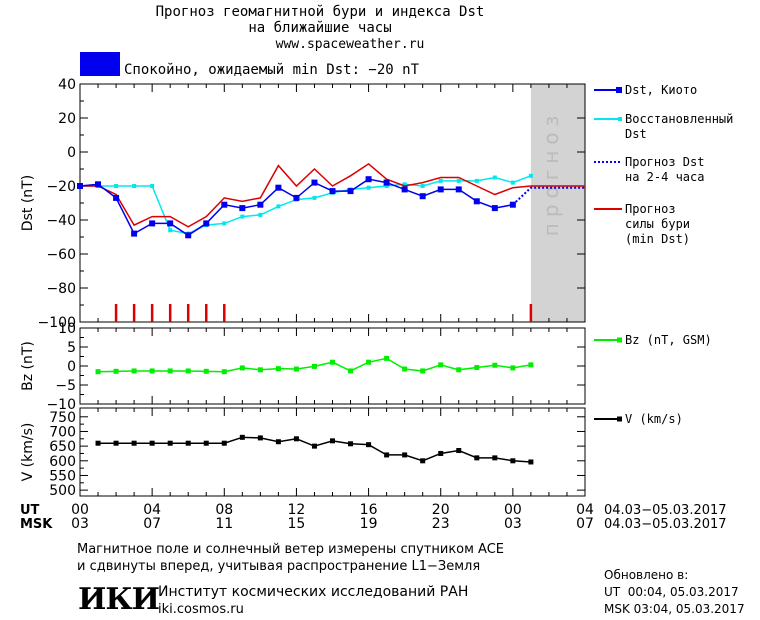 Image resolution: width=760 pixels, height=620 pixels. I want to click on y-axis-label: Bz (nT), so click(28, 366).